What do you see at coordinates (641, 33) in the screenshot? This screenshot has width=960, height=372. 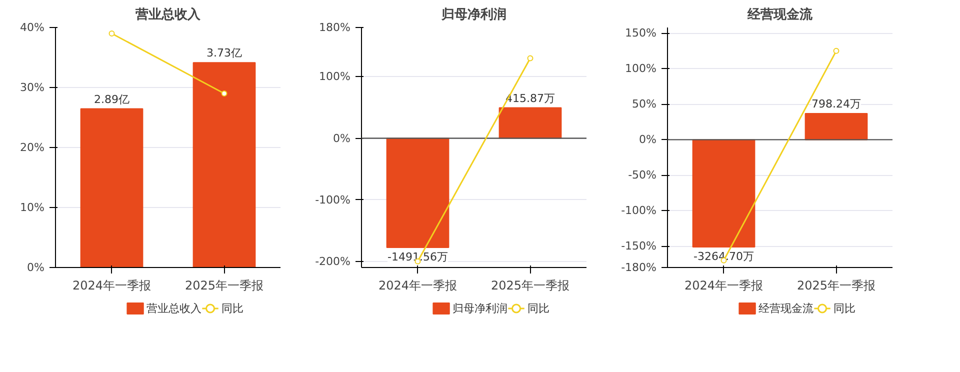 I see `y-tick-label: 150%` at bounding box center [641, 33].